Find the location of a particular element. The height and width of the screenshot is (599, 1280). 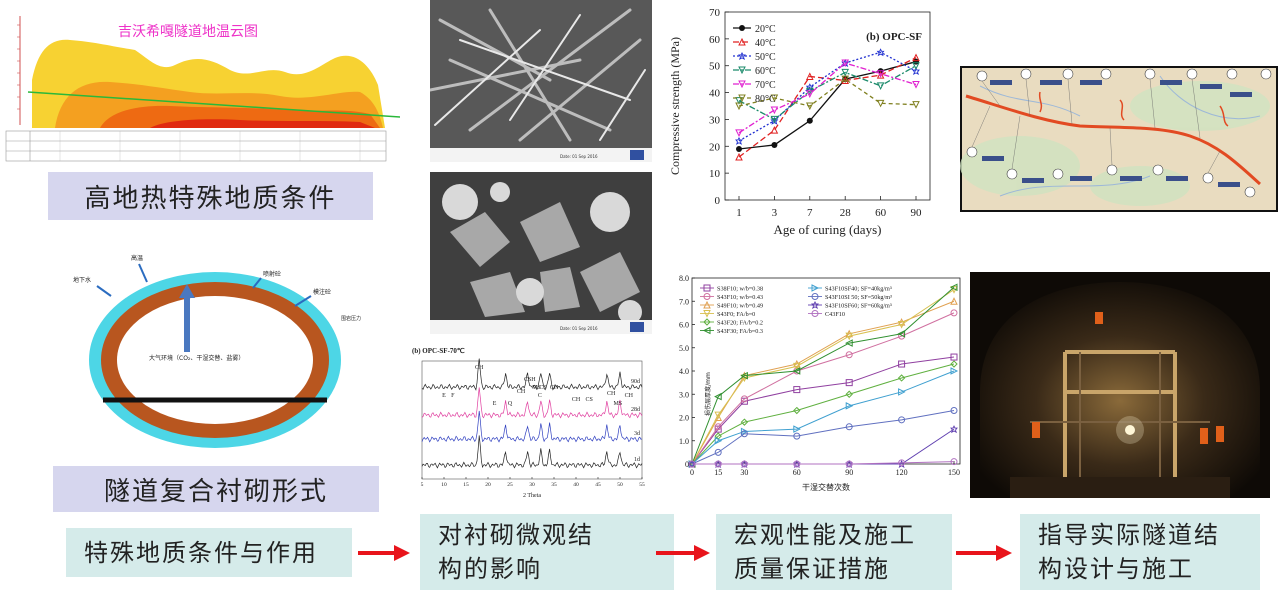

cs-legend-label: 20°C is located at coordinates (765, 29).